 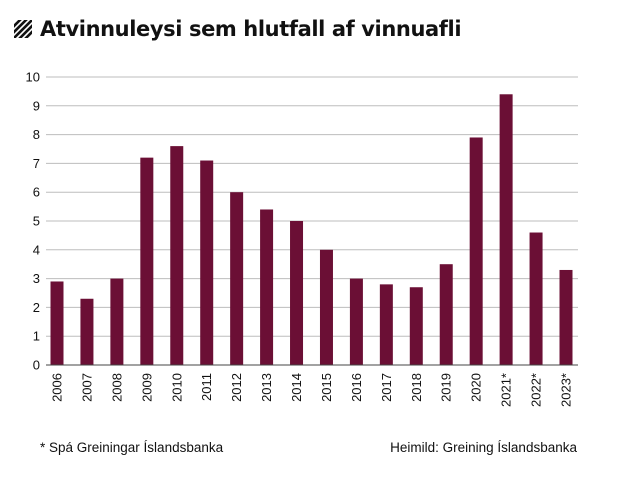 I want to click on y-tick-label: 7, so click(x=36, y=163).